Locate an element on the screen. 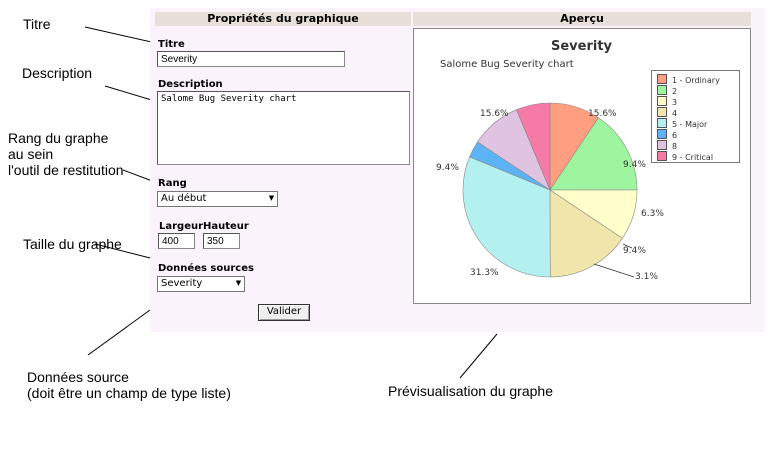  description-value: Salome Bug Severity chart is located at coordinates (229, 99).